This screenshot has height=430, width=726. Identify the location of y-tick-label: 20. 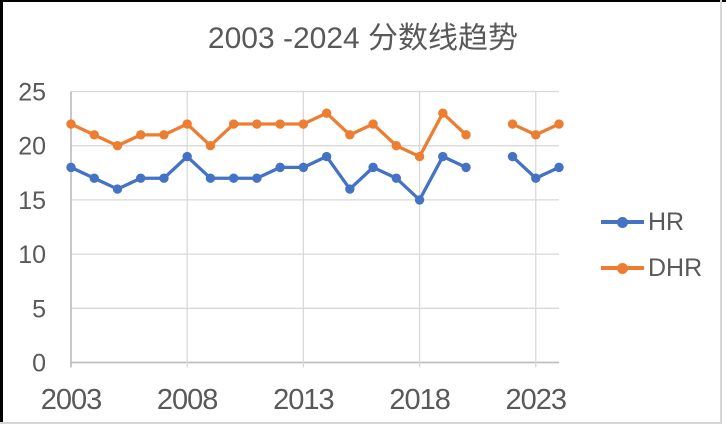
(32, 147).